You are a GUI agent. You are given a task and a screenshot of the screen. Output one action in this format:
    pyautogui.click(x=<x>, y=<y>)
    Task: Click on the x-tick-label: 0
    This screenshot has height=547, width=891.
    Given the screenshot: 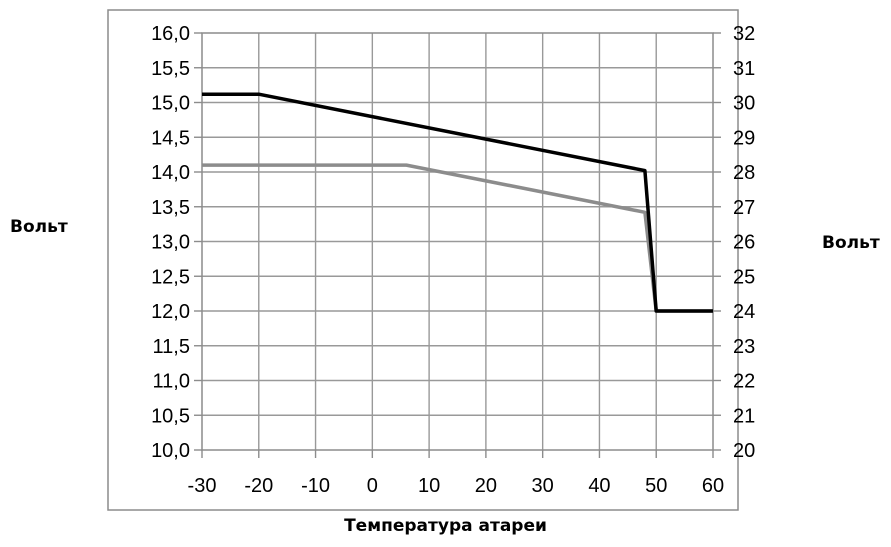 What is the action you would take?
    pyautogui.click(x=372, y=486)
    